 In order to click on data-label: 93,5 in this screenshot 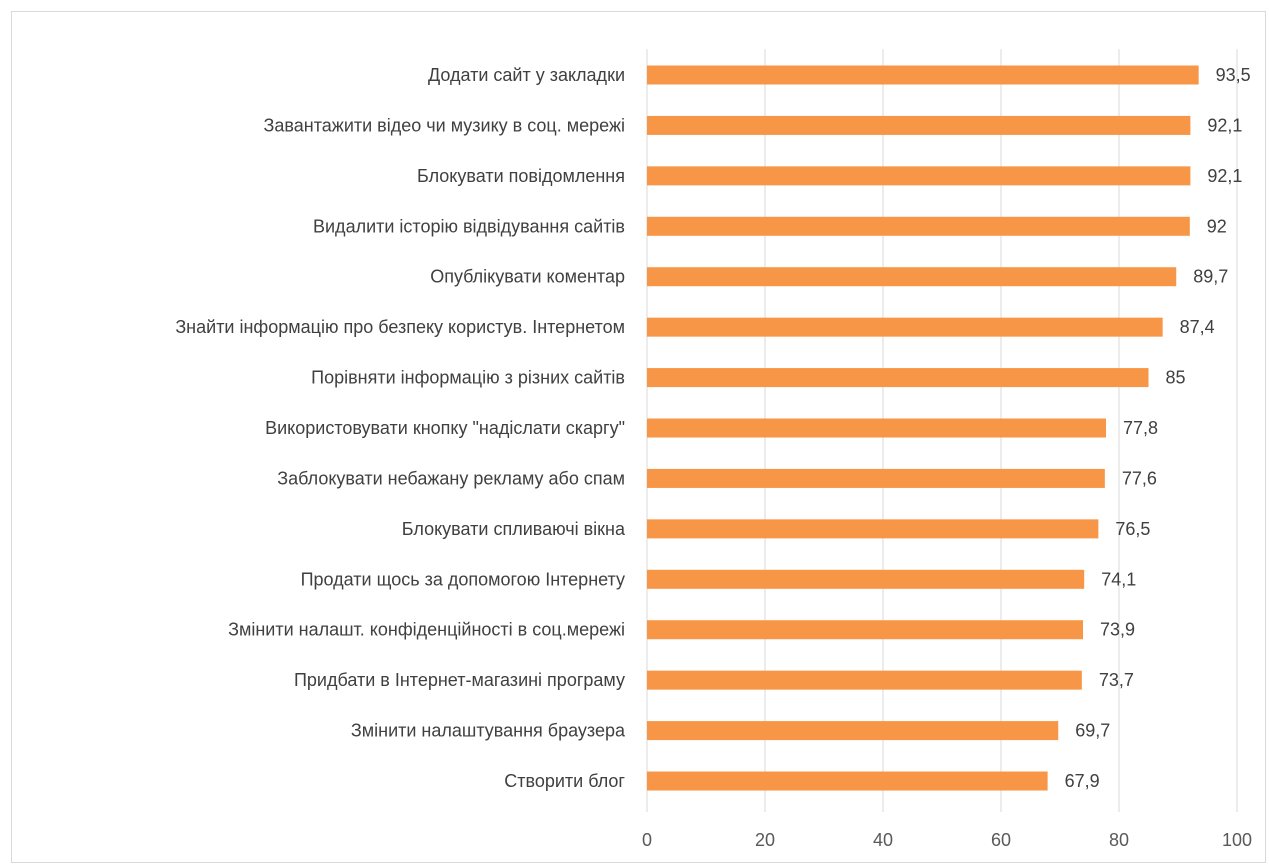, I will do `click(1233, 75)`.